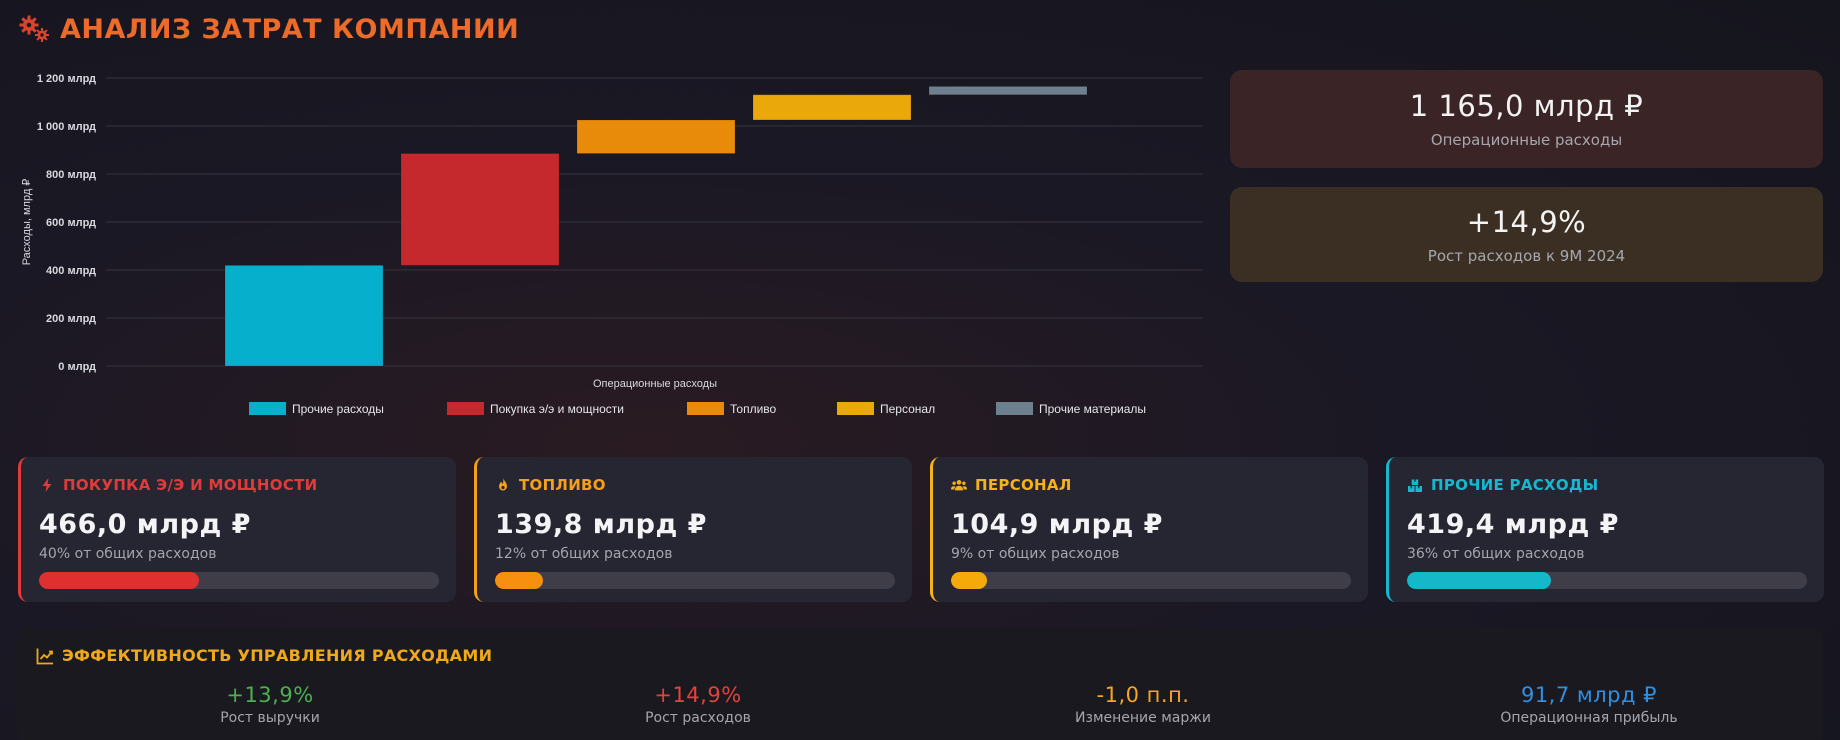 This screenshot has width=1840, height=740. I want to click on kpi-operating-expenses: 1 165,0 млрд ₽ Операционные расходы, so click(1526, 119).